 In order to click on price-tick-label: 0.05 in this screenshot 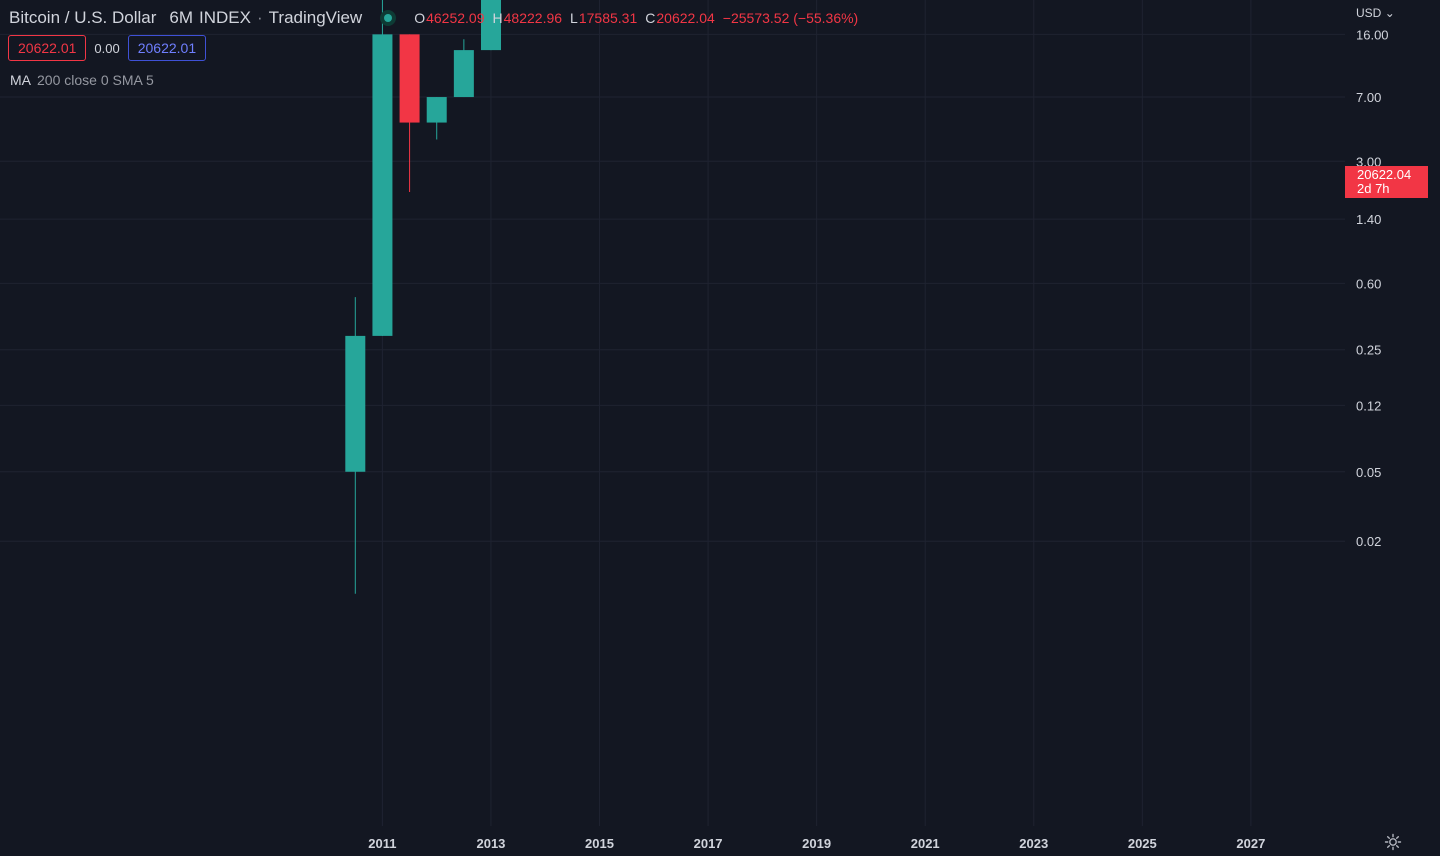, I will do `click(1368, 472)`.